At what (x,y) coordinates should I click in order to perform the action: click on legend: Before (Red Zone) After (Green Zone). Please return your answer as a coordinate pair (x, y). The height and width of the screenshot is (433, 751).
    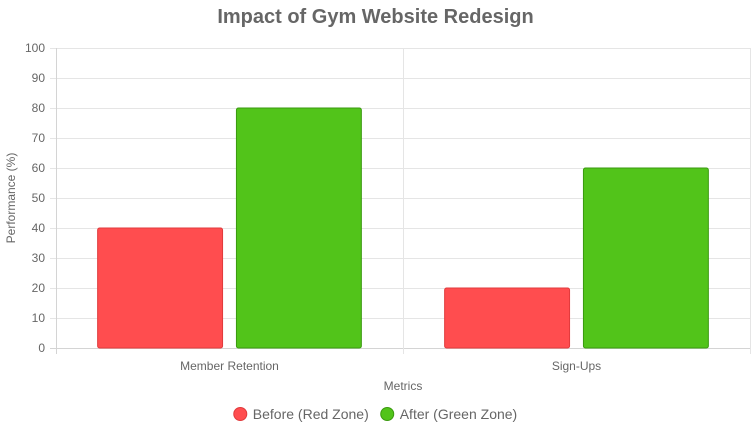
    Looking at the image, I should click on (375, 414).